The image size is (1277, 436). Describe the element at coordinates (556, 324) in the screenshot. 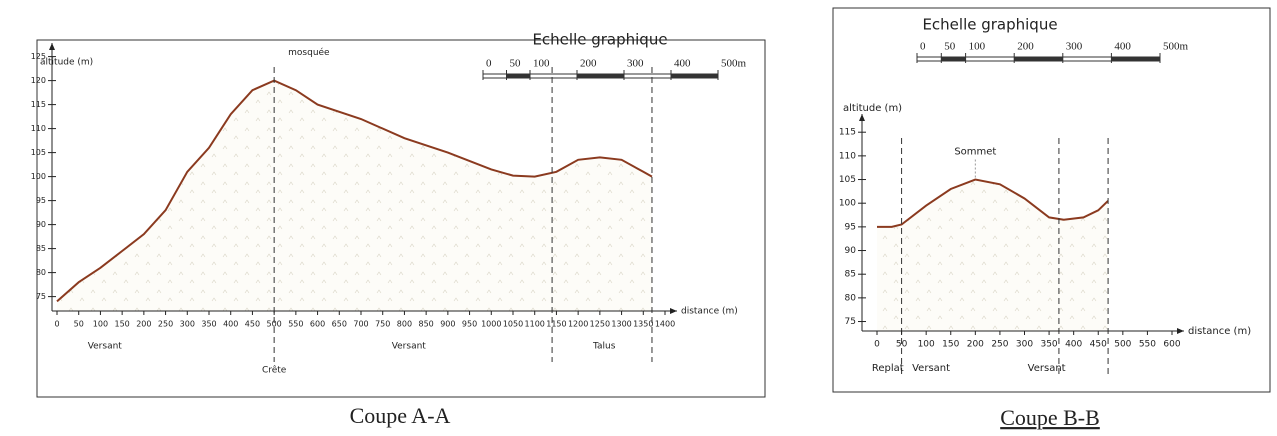

I see `x-tick-label: 1150` at that location.